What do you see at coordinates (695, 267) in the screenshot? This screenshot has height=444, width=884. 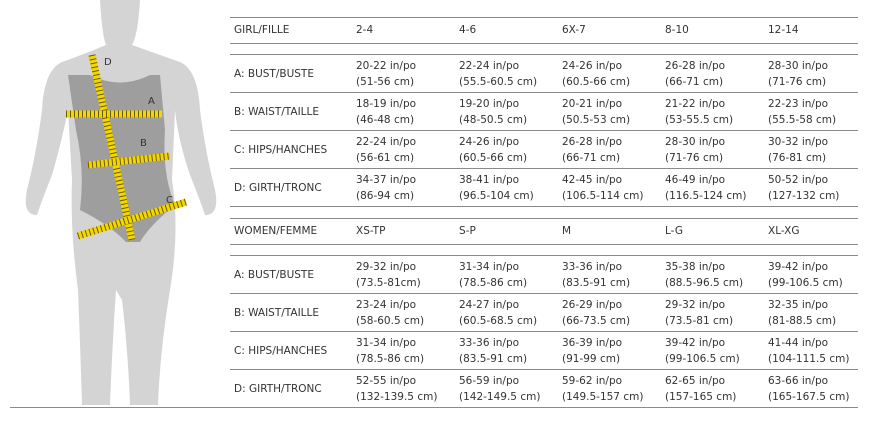 I see `cell-text: 35-38 in/po` at bounding box center [695, 267].